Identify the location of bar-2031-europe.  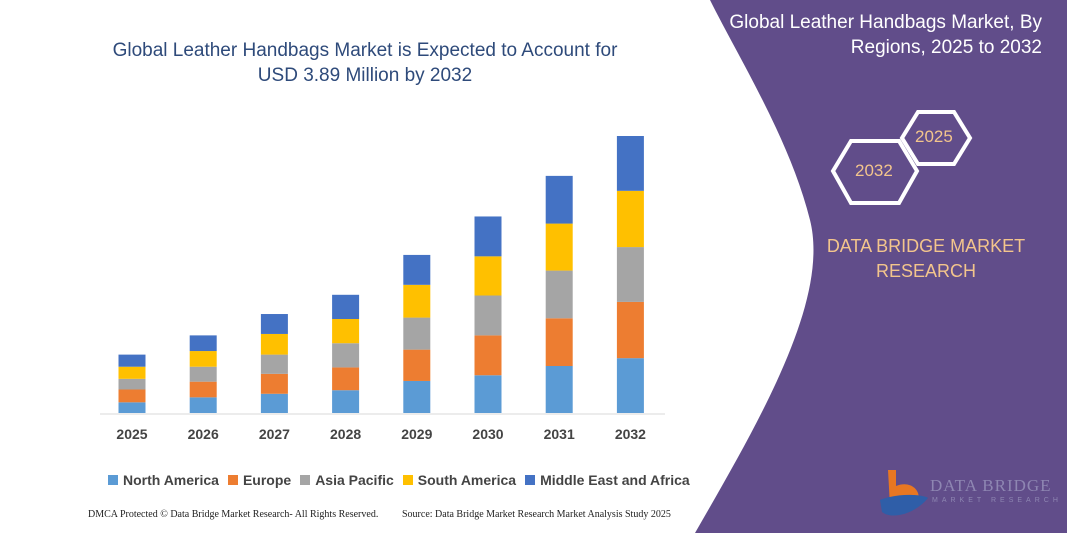
(559, 342).